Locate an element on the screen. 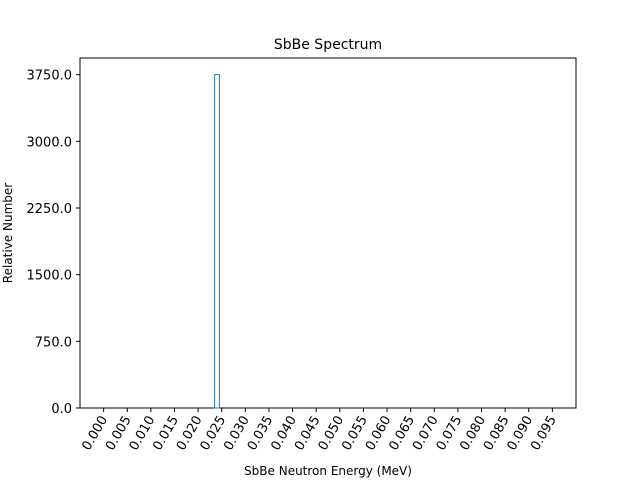 This screenshot has height=480, width=640. y-tick-label: 2250.0 is located at coordinates (50, 209).